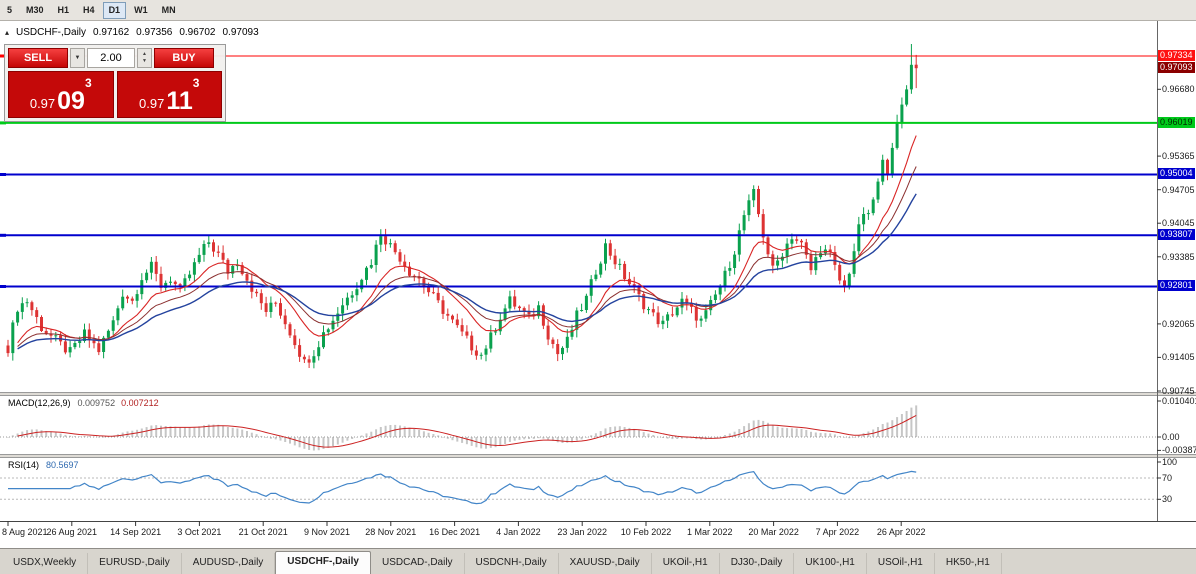 This screenshot has width=1196, height=574. I want to click on timeframe-toolbar: 5 M30 H1 H4 D1 W1 MN, so click(598, 10).